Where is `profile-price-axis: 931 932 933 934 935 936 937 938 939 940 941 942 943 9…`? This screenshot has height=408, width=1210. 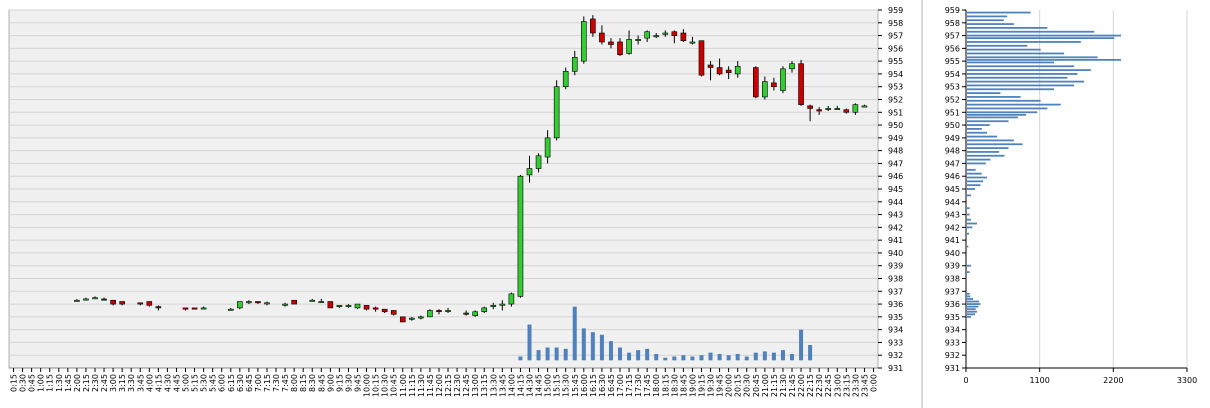 profile-price-axis: 931 932 933 934 935 936 937 938 939 940 941 942 943 9… is located at coordinates (956, 189).